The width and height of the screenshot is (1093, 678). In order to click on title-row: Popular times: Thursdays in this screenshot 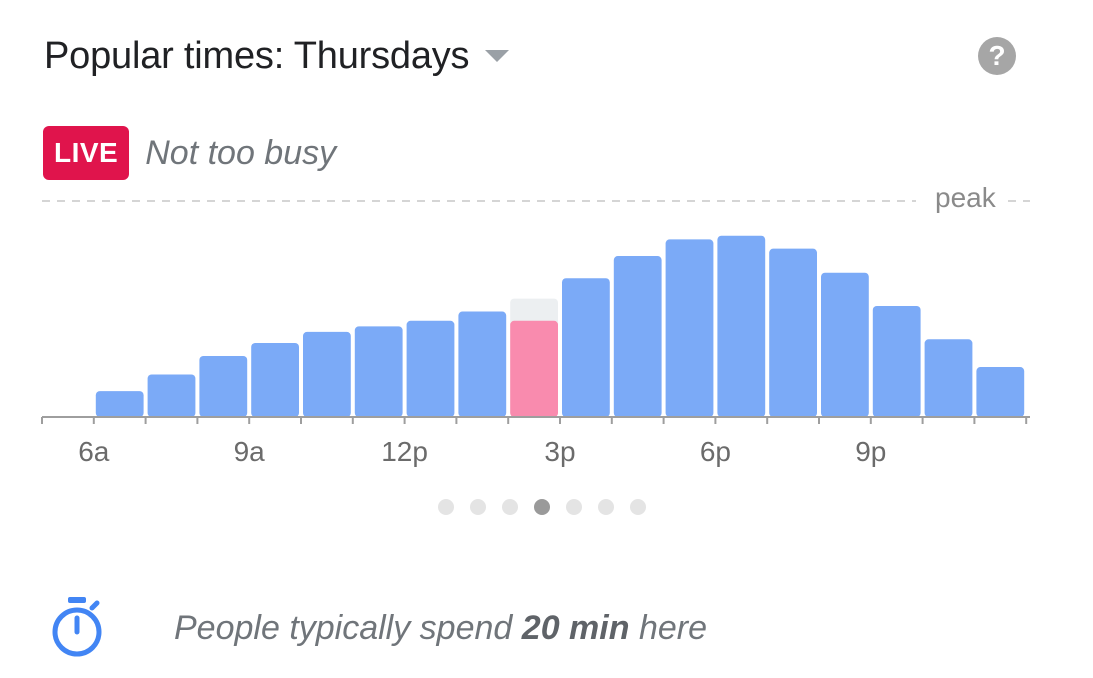, I will do `click(279, 56)`.